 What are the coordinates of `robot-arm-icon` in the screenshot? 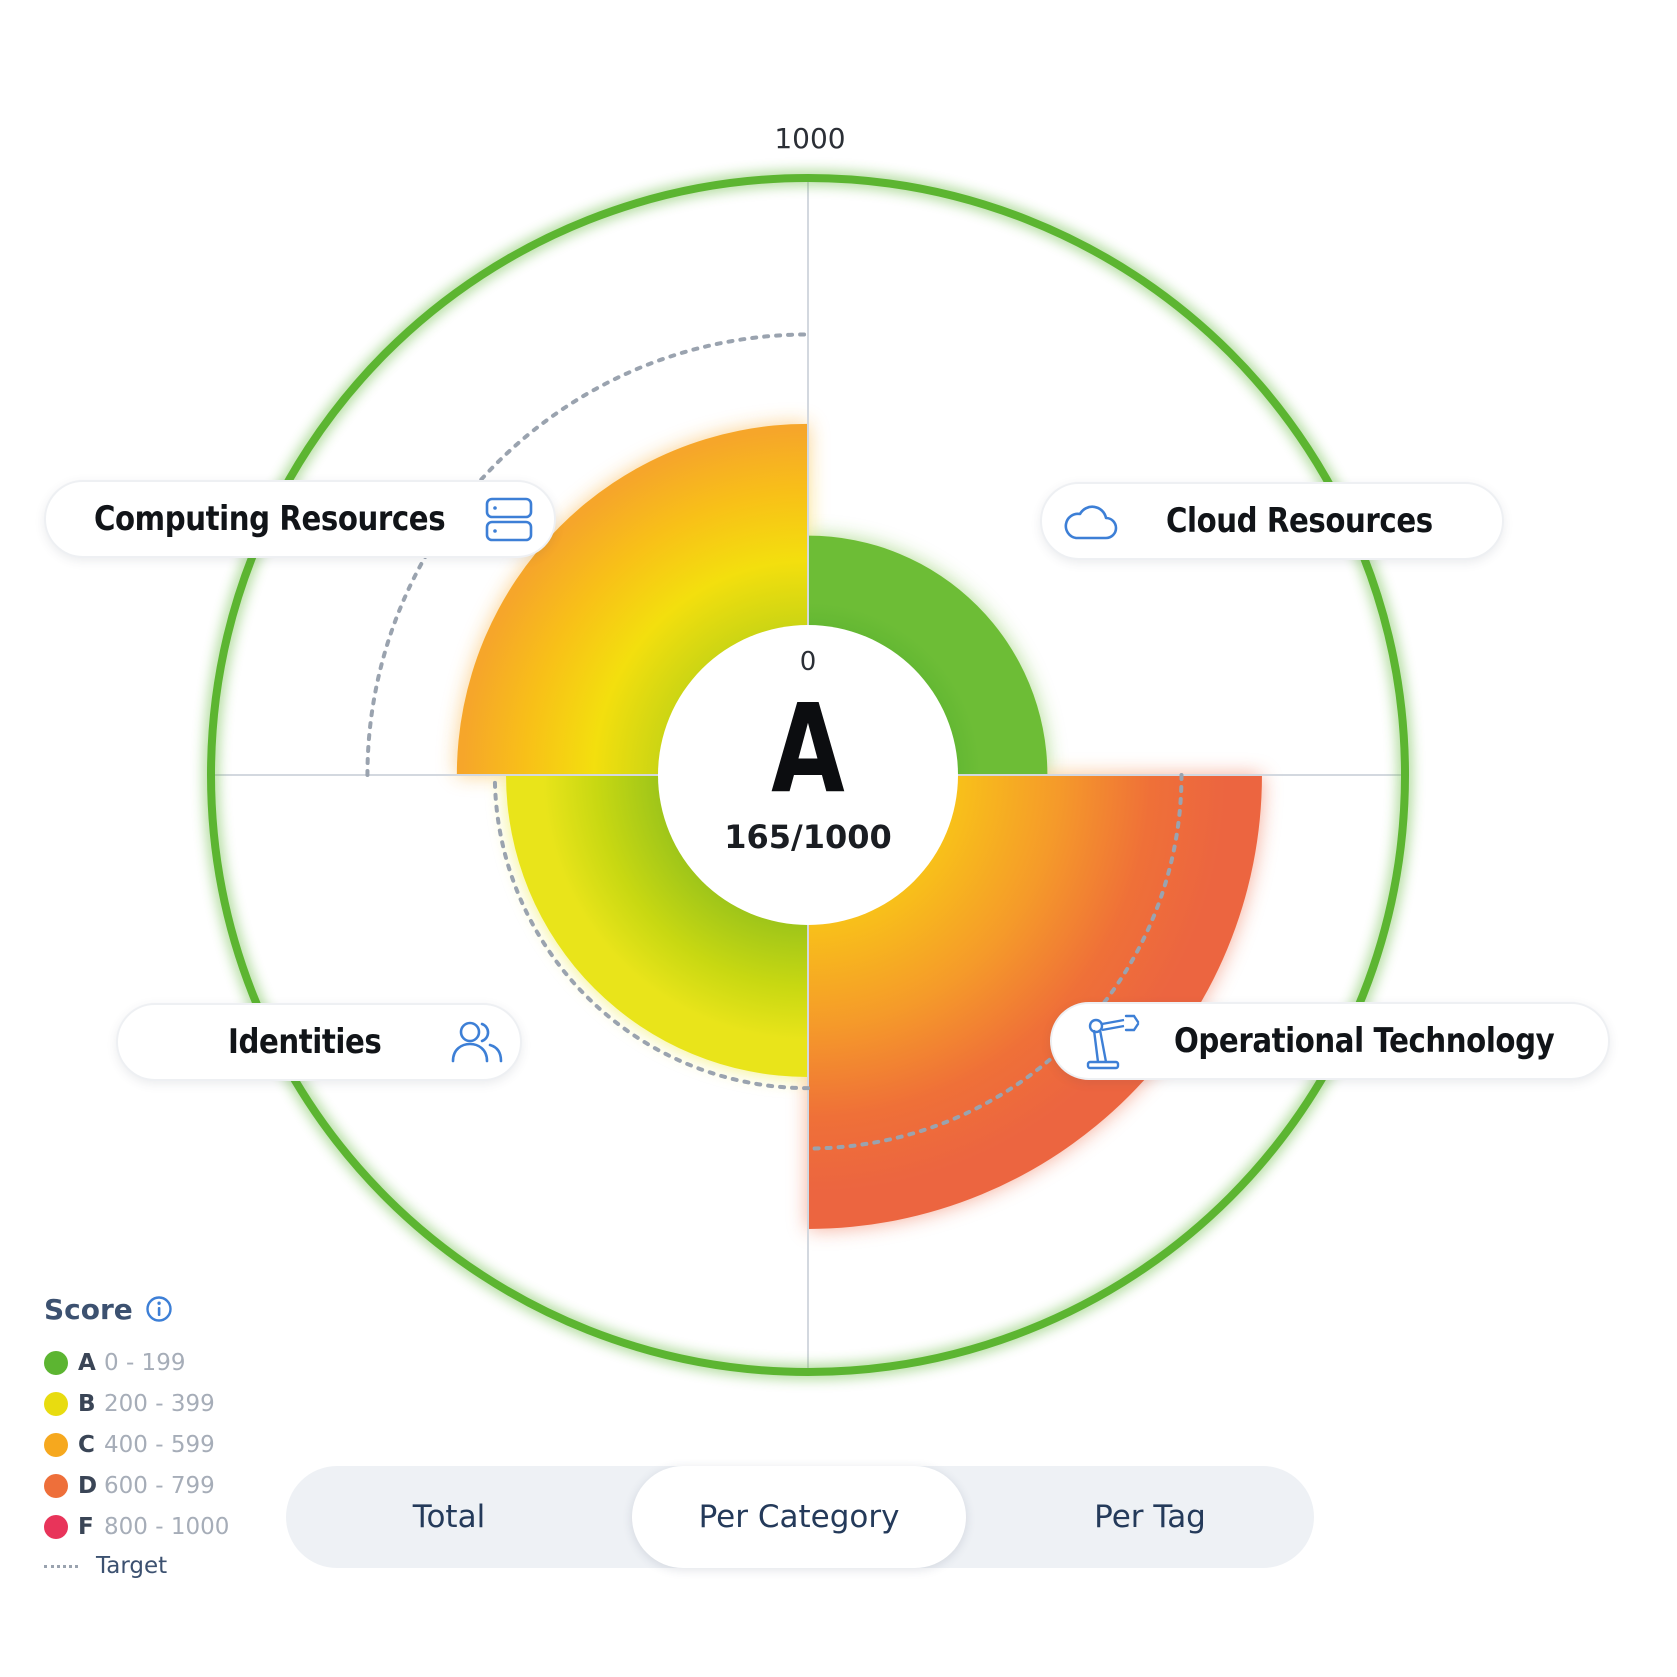 It's located at (1113, 1042).